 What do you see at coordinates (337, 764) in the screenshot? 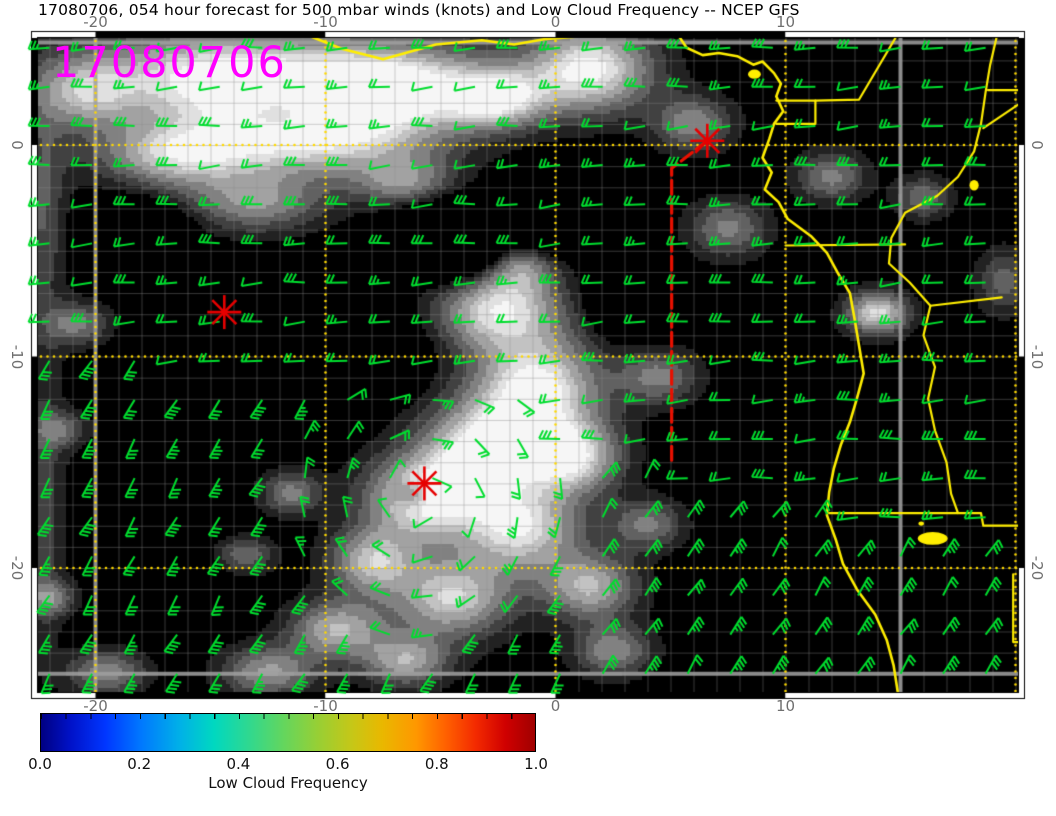
I see `colorbar-tick-label: 0.6` at bounding box center [337, 764].